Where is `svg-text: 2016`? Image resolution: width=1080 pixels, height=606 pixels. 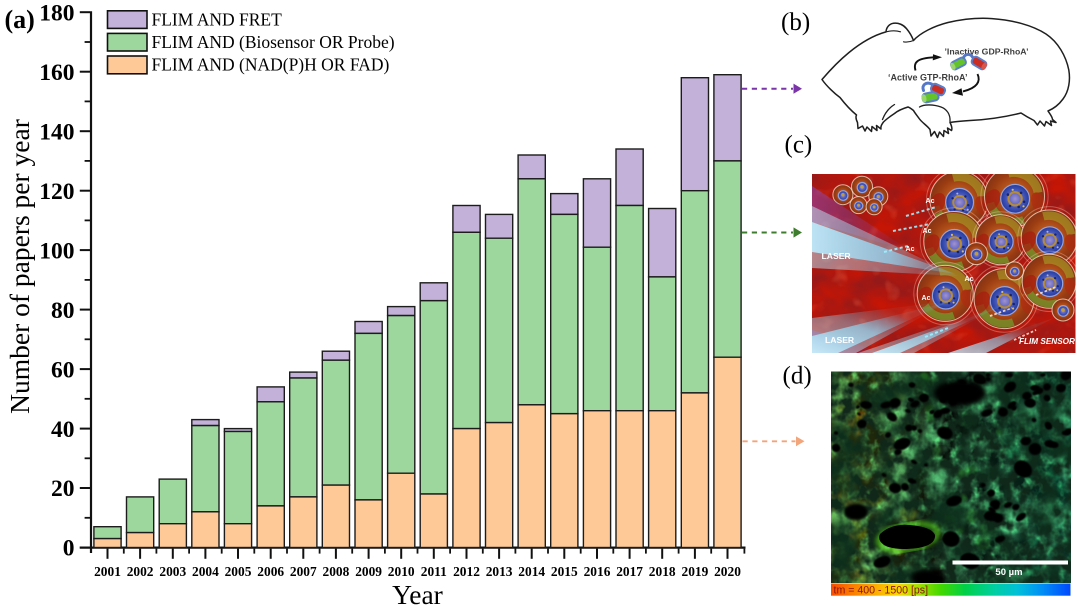 svg-text: 2016 is located at coordinates (597, 571).